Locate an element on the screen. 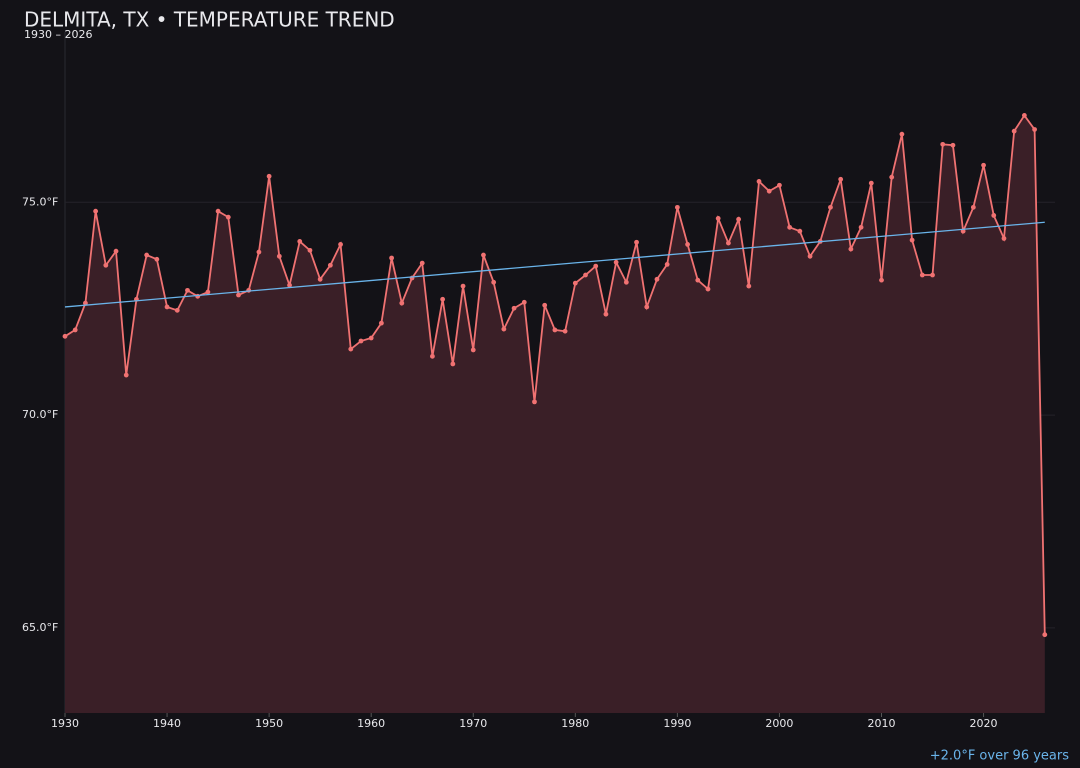 Image resolution: width=1080 pixels, height=768 pixels. x-tick-label: 1990 is located at coordinates (677, 723).